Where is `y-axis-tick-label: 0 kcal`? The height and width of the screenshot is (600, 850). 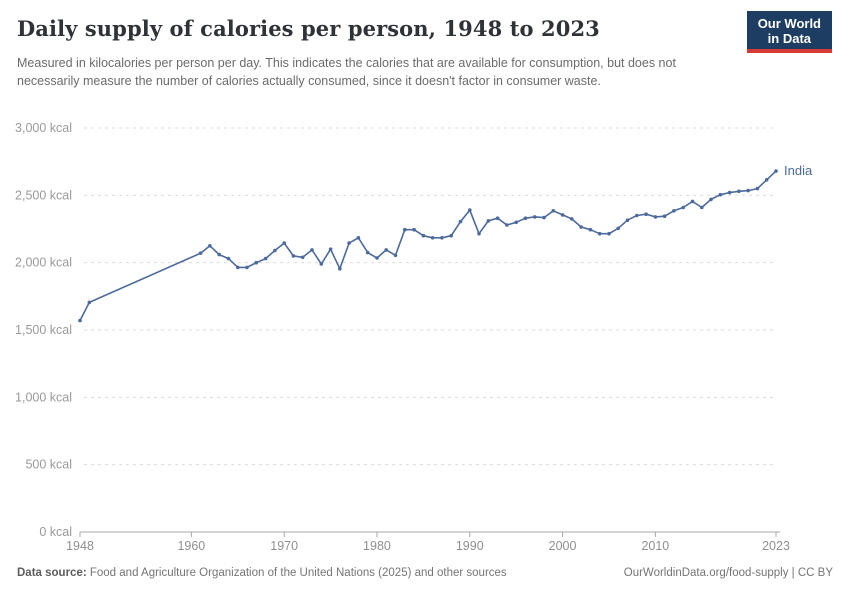 y-axis-tick-label: 0 kcal is located at coordinates (55, 532).